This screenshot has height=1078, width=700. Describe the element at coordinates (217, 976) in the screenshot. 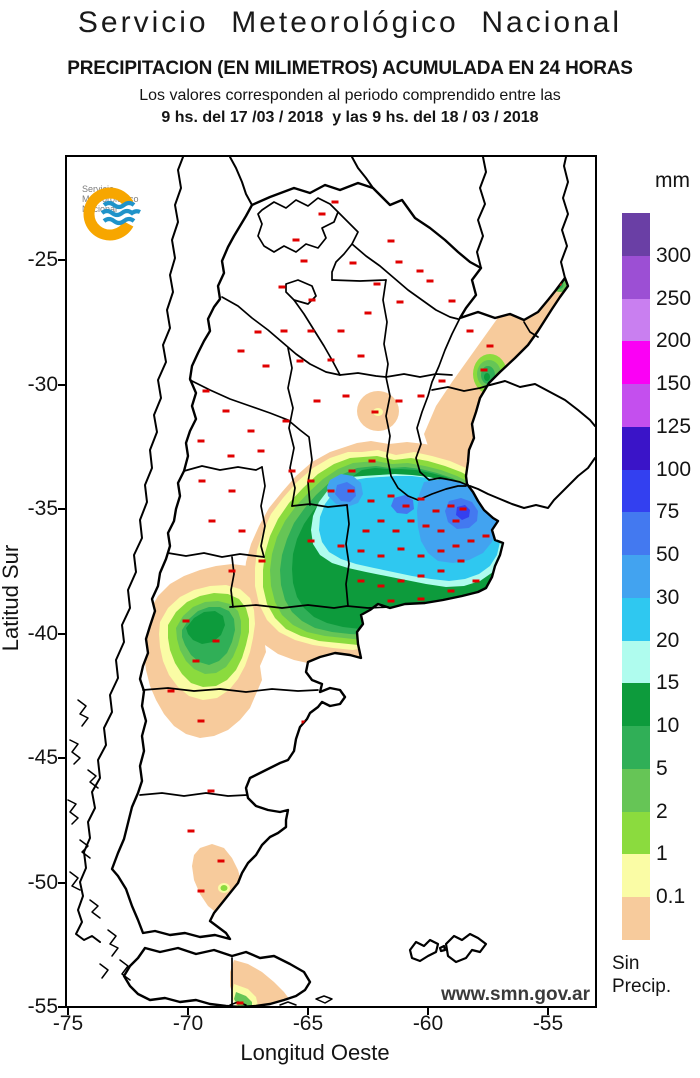

I see `tierra-del-fuego-outline` at that location.